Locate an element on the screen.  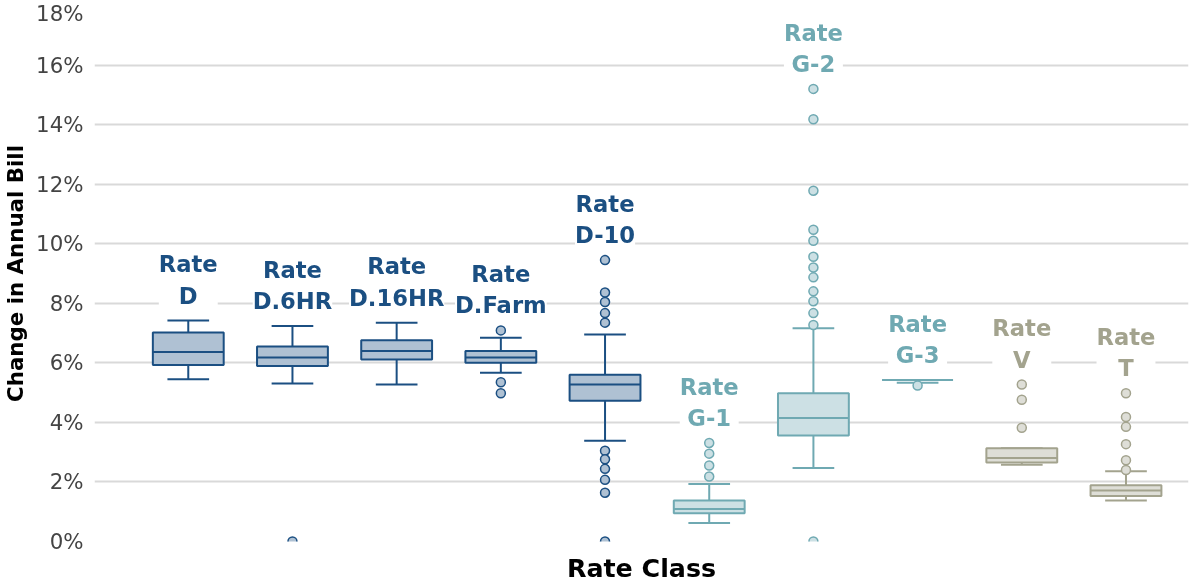
y-tick-label: 4% is located at coordinates (66, 422).